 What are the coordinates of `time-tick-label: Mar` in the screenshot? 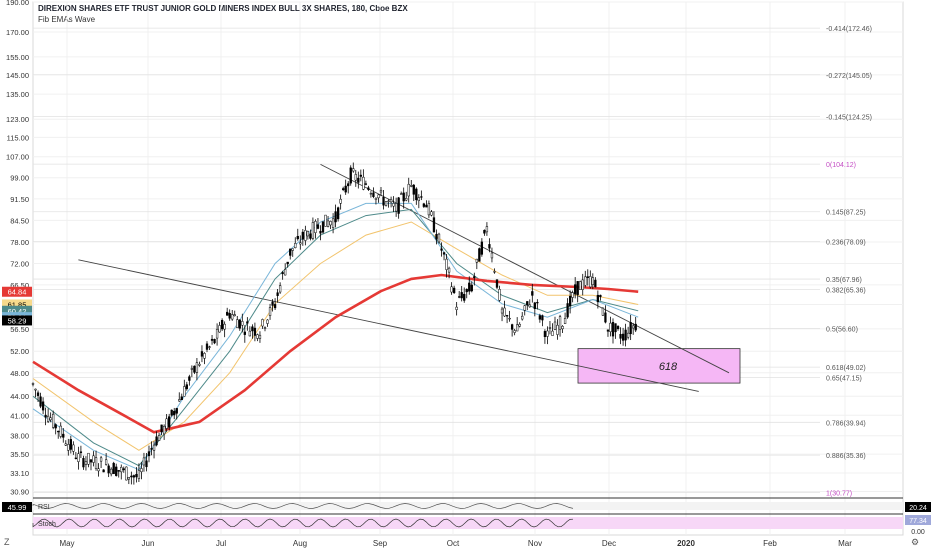 It's located at (845, 543).